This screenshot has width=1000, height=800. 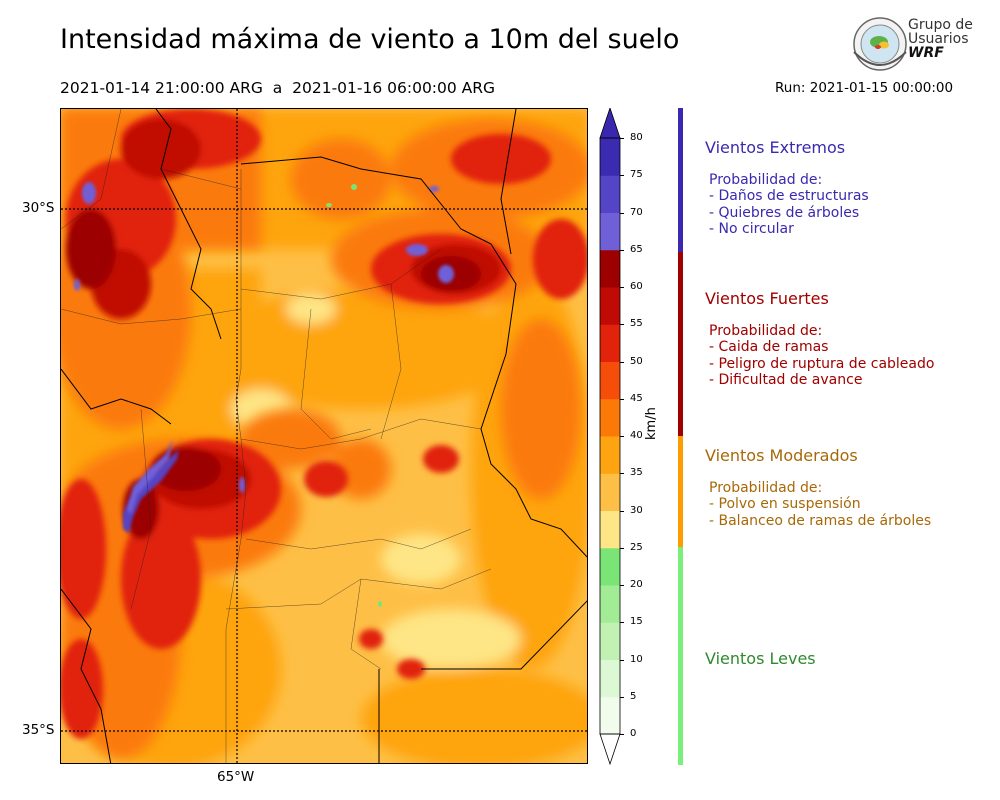 I want to click on colorbar-tick-label: 25, so click(x=636, y=547).